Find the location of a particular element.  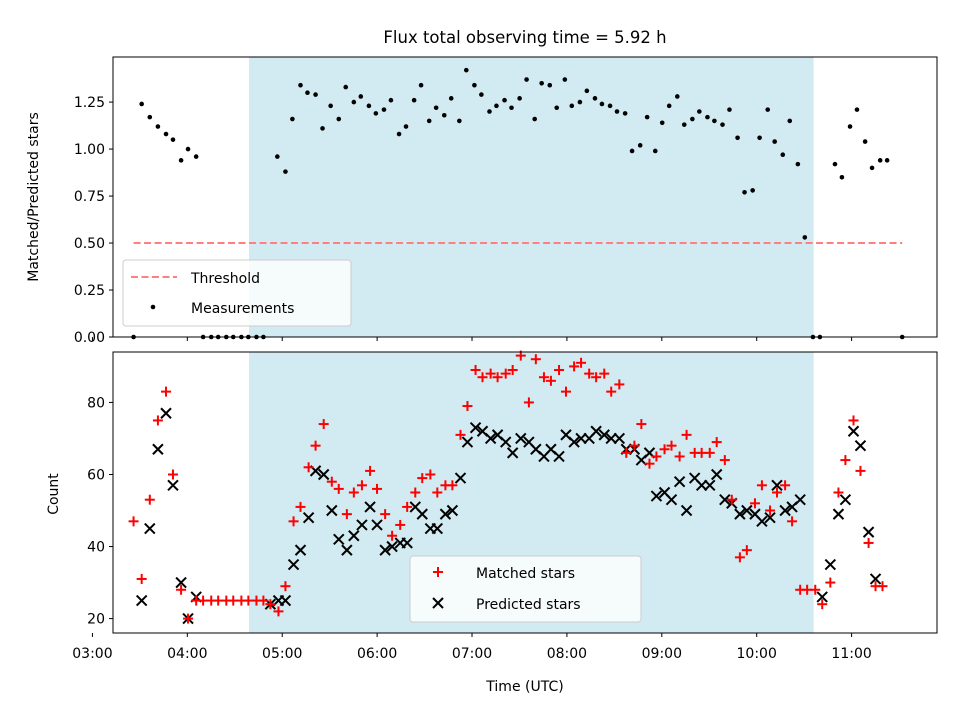

ratio-y-axis-label: Matched/Predicted stars is located at coordinates (34, 197).